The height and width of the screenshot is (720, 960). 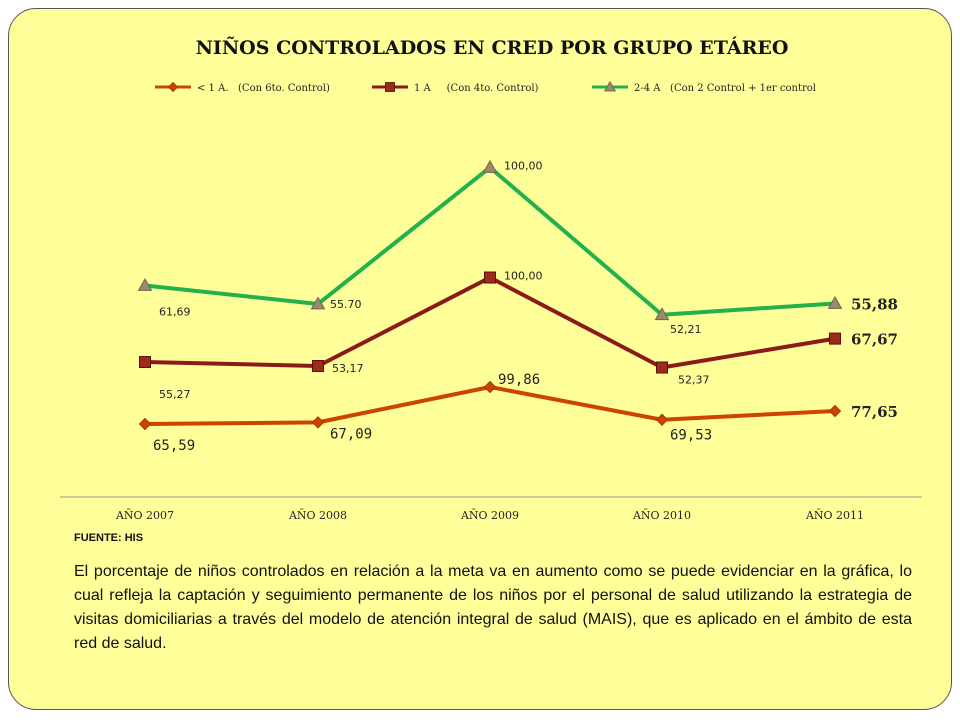 I want to click on data-label: 53,17, so click(x=348, y=368).